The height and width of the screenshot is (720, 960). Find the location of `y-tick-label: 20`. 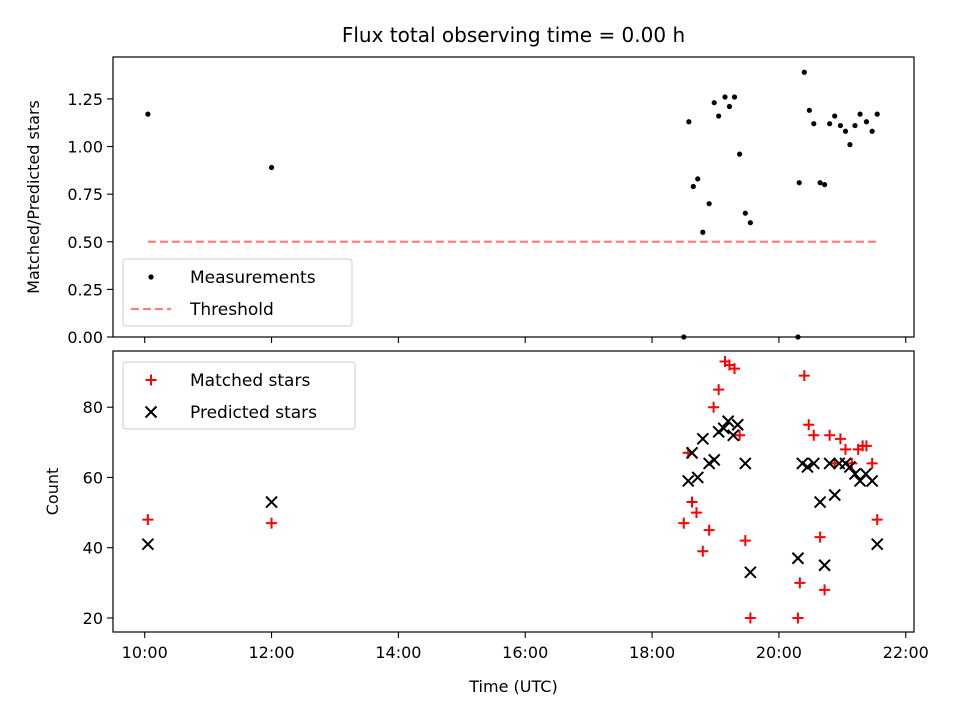

y-tick-label: 20 is located at coordinates (93, 618).